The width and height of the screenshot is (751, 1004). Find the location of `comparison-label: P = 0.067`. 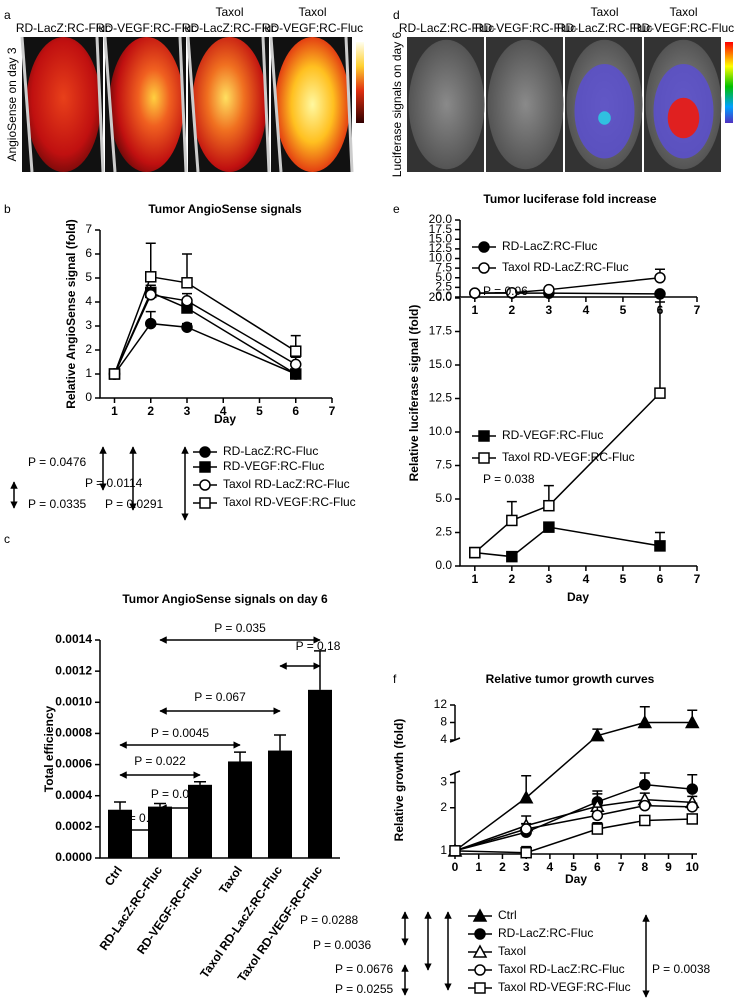

comparison-label: P = 0.067 is located at coordinates (220, 697).